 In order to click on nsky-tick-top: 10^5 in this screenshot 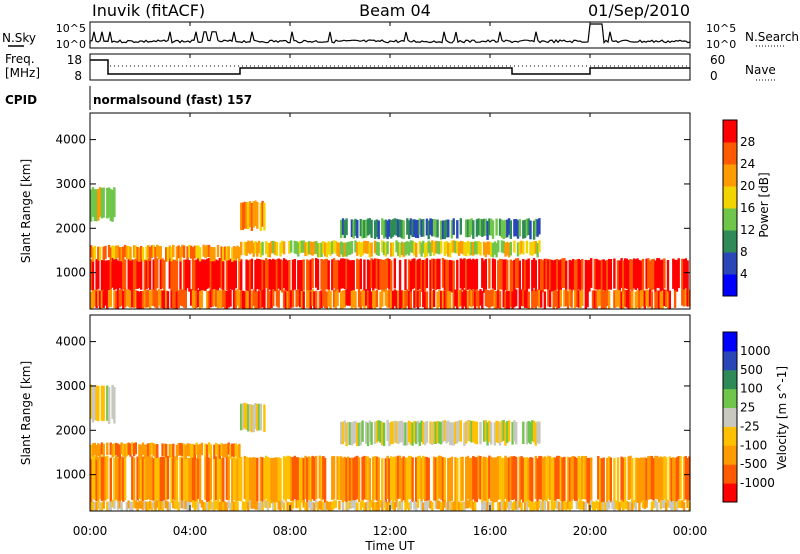, I will do `click(71, 28)`.